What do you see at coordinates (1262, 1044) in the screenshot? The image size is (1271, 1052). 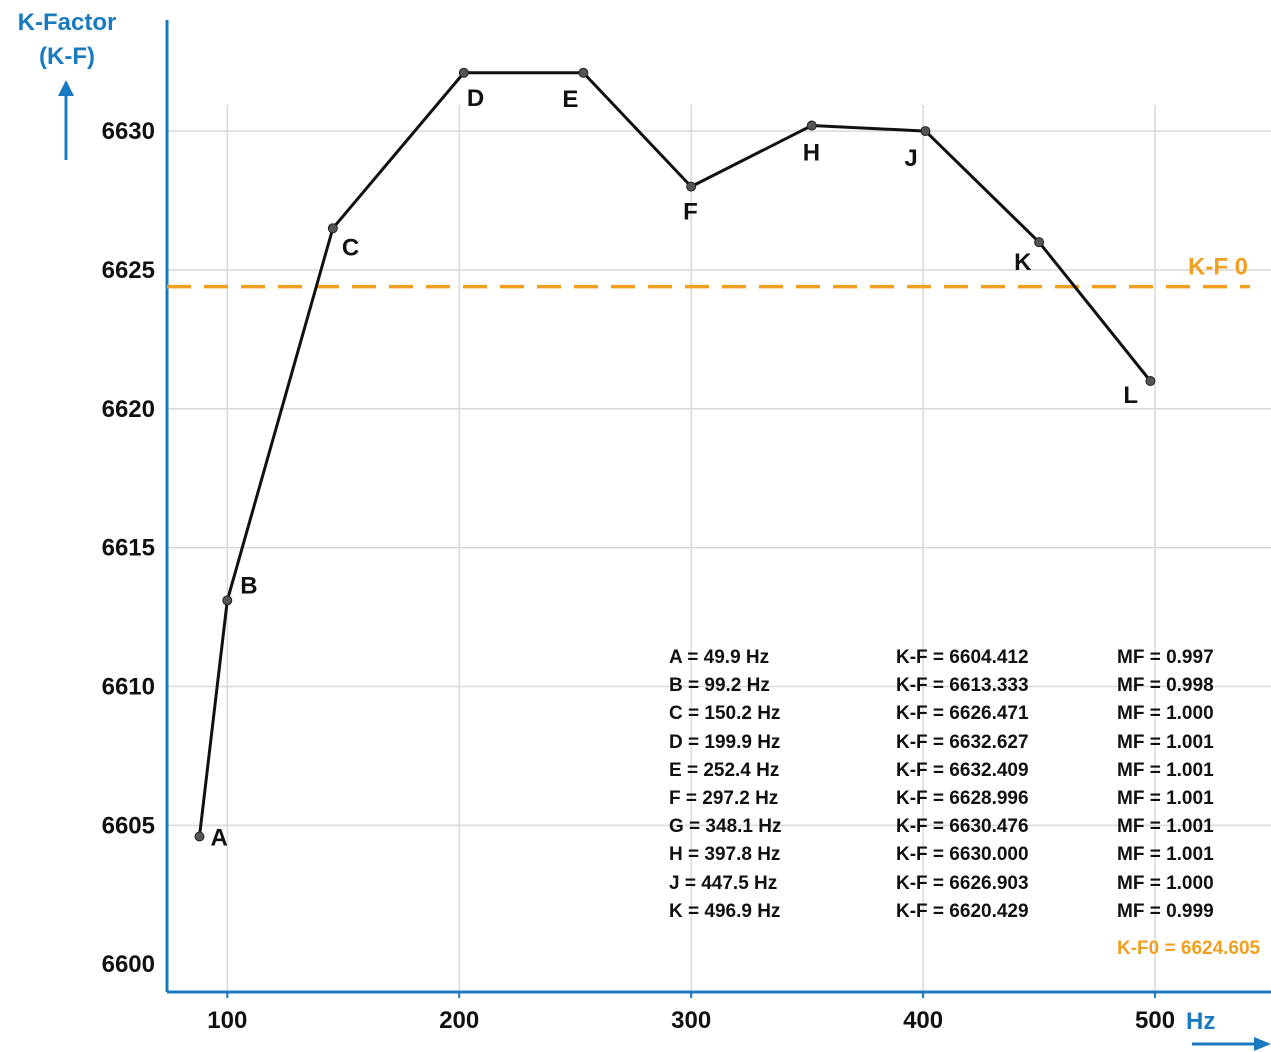 I see `x-arrow-head` at bounding box center [1262, 1044].